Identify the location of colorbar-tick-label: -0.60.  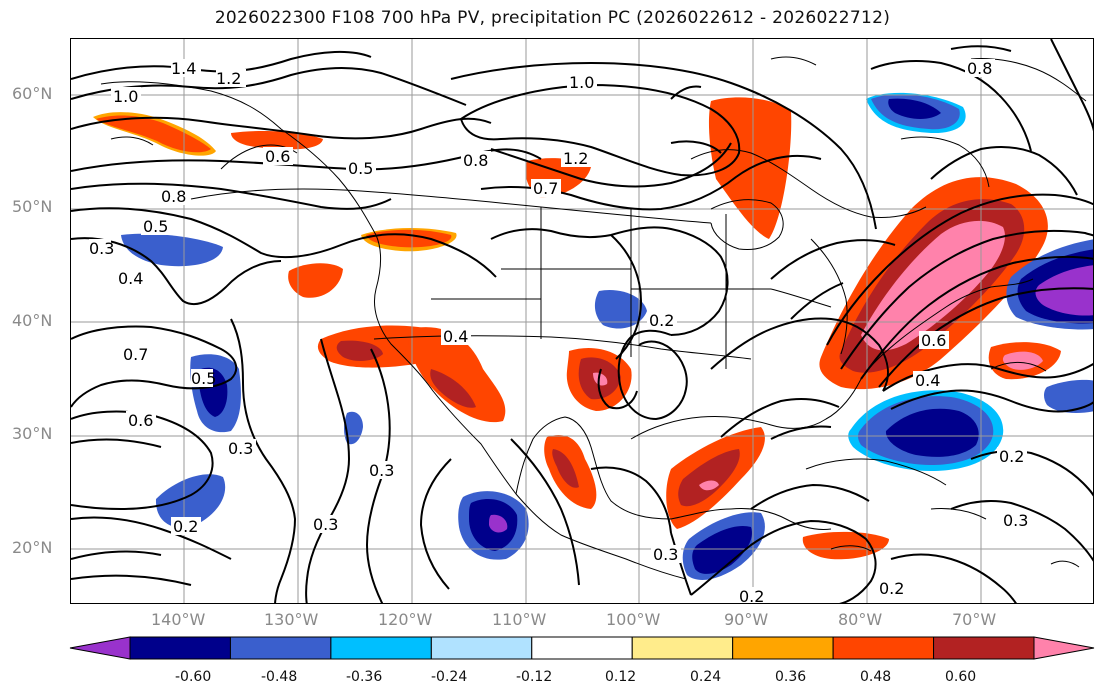
(193, 677).